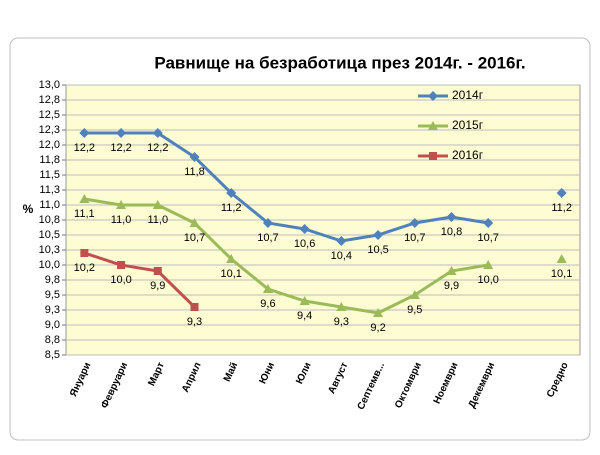 The height and width of the screenshot is (455, 600). Describe the element at coordinates (468, 155) in the screenshot. I see `legend-label: 2016г` at that location.